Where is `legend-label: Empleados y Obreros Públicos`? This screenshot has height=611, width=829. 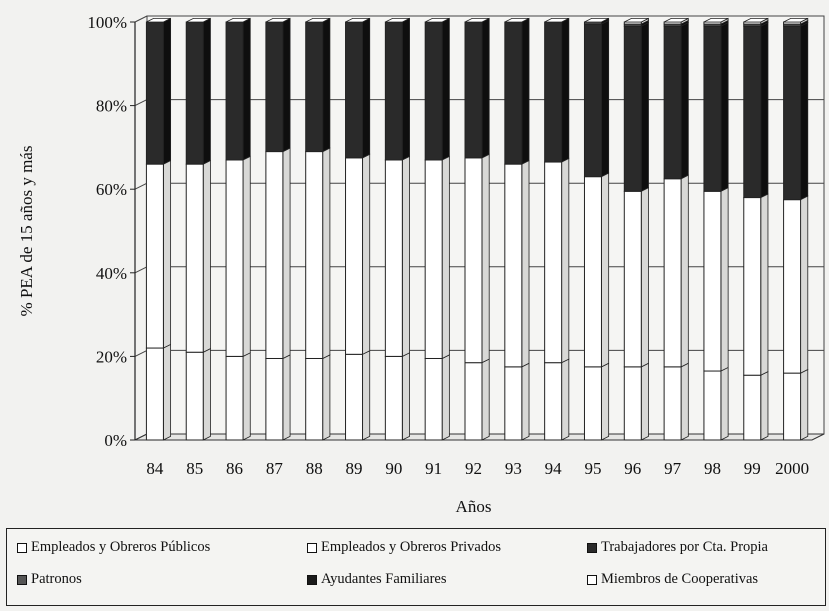
legend-label: Empleados y Obreros Públicos is located at coordinates (121, 547).